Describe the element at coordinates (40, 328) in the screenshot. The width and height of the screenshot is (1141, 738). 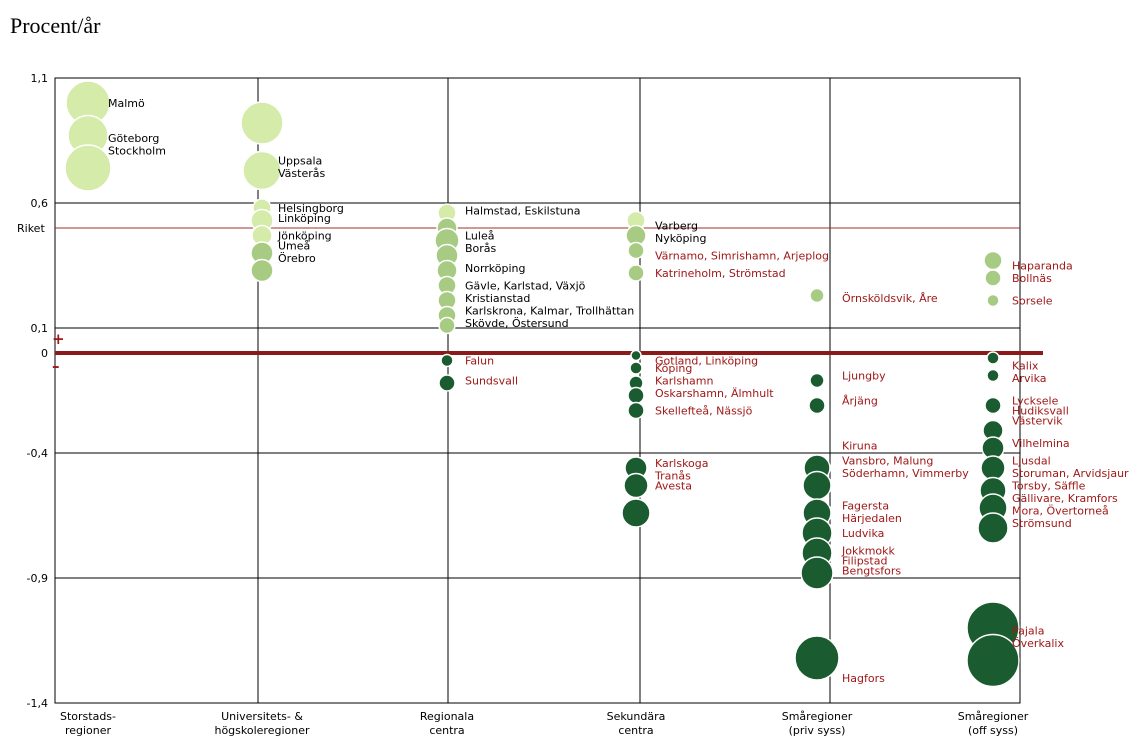
I see `y-tick-label: 0,1` at that location.